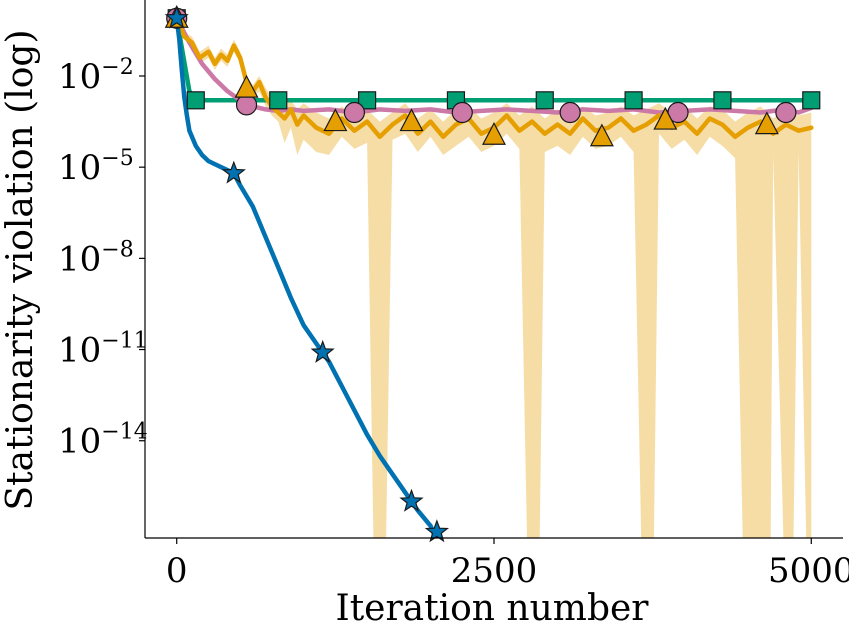 Image resolution: width=849 pixels, height=629 pixels. What do you see at coordinates (492, 608) in the screenshot?
I see `x-axis-title: Iteration number` at bounding box center [492, 608].